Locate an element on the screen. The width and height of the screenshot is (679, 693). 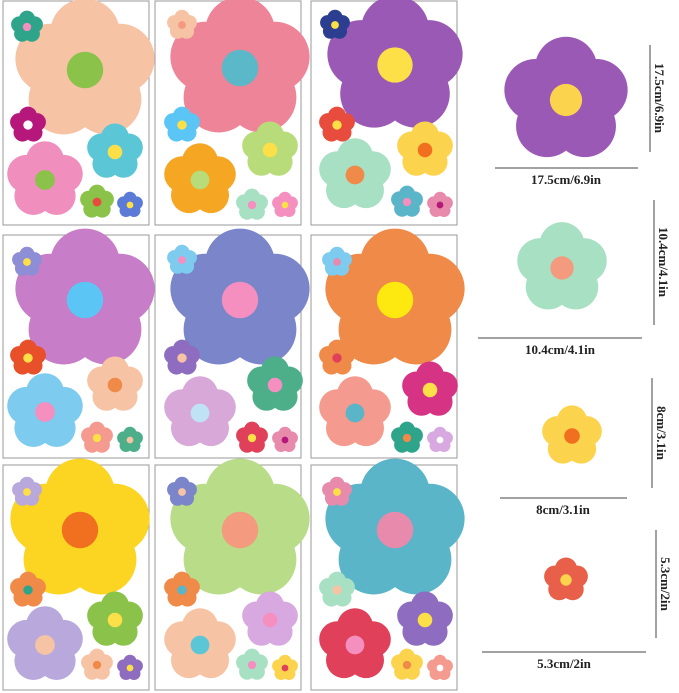
height-label: 10.4cm/4.1in is located at coordinates (663, 262).